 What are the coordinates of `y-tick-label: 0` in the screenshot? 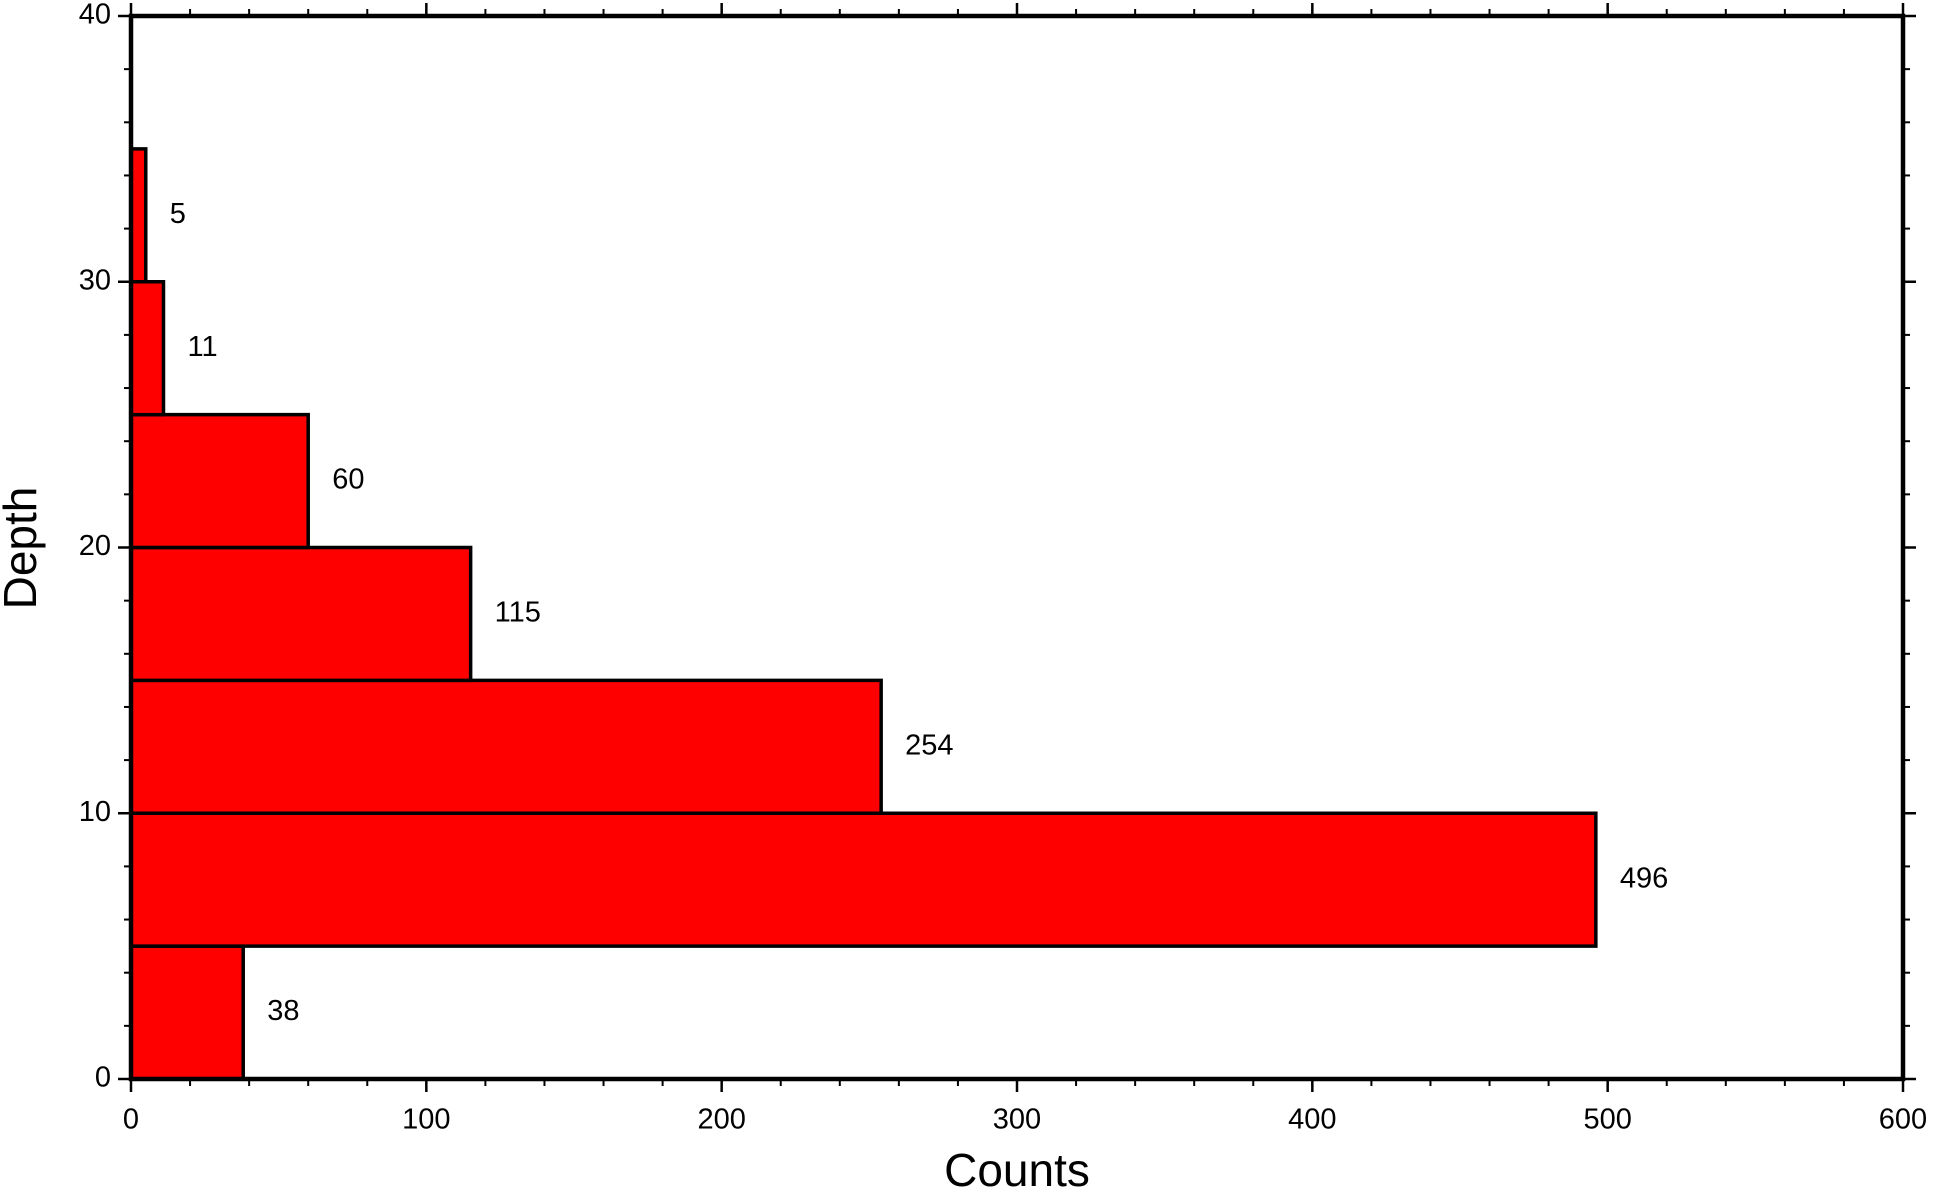 It's located at (103, 1078).